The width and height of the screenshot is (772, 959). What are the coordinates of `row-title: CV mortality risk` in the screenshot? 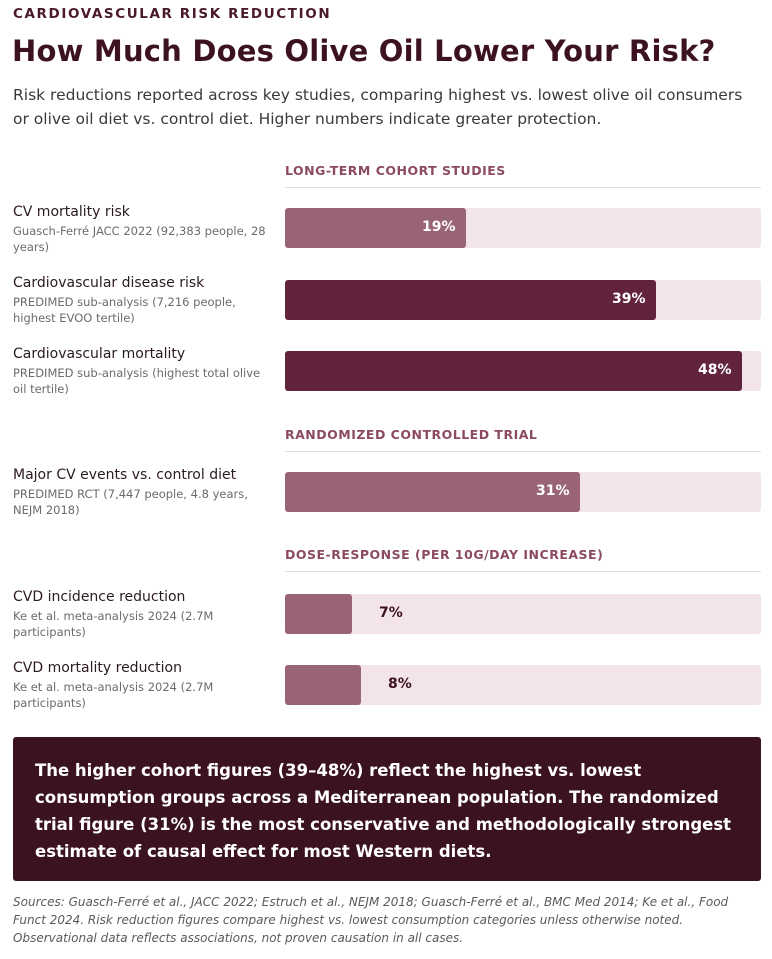 It's located at (71, 212).